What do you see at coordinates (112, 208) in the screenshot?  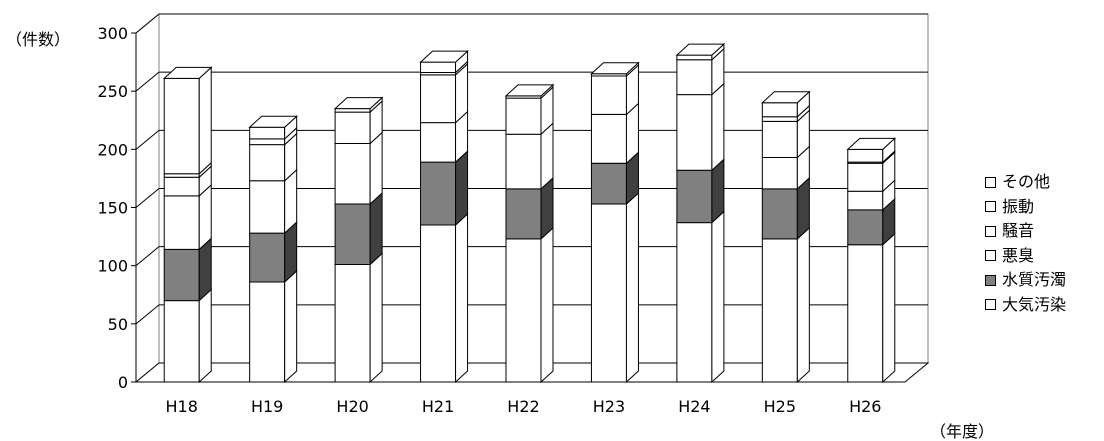 I see `y-tick-label: 150` at bounding box center [112, 208].